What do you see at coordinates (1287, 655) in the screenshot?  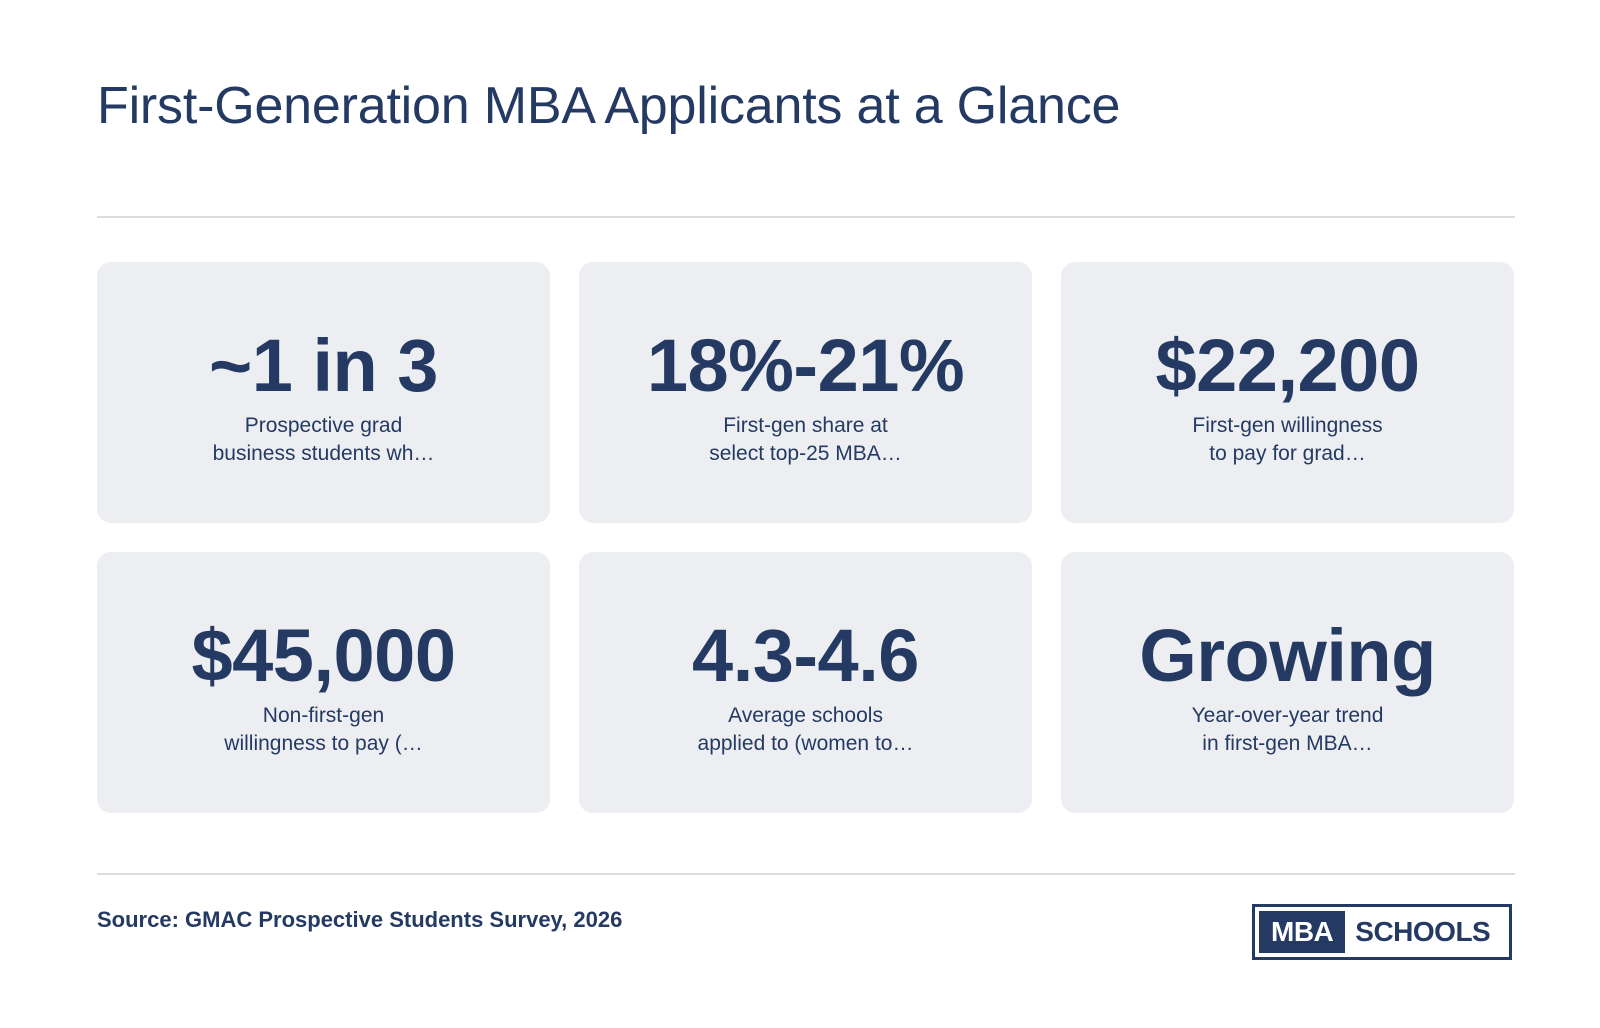 I see `stat-value: Growing` at bounding box center [1287, 655].